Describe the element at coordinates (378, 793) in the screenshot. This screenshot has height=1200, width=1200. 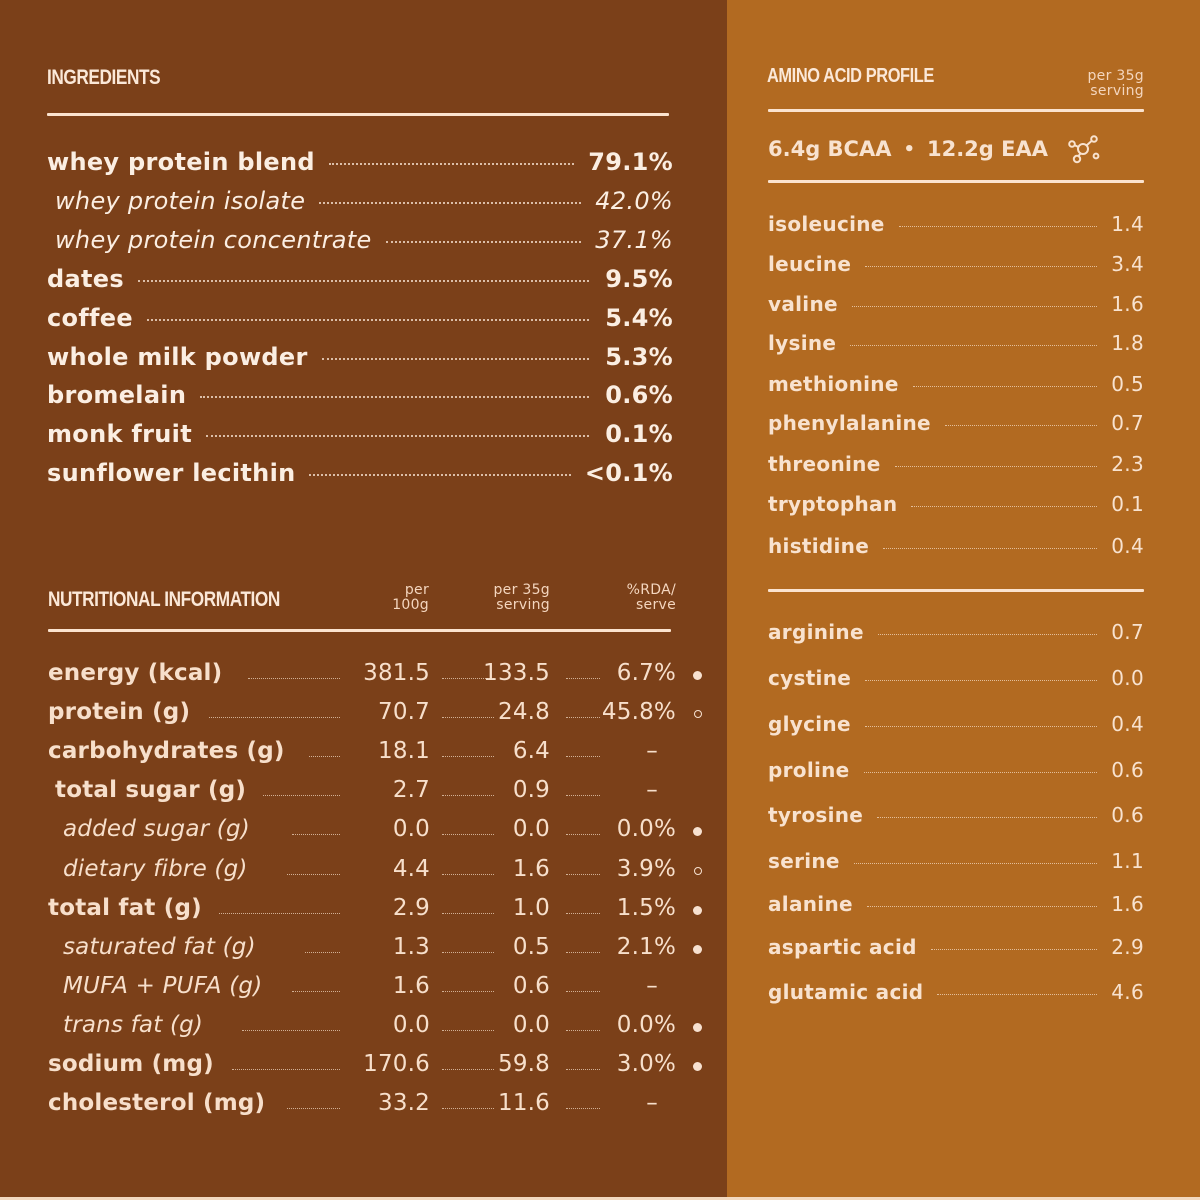
I see `nutrition-row: total sugar (g) 2.7 0.9 –` at that location.